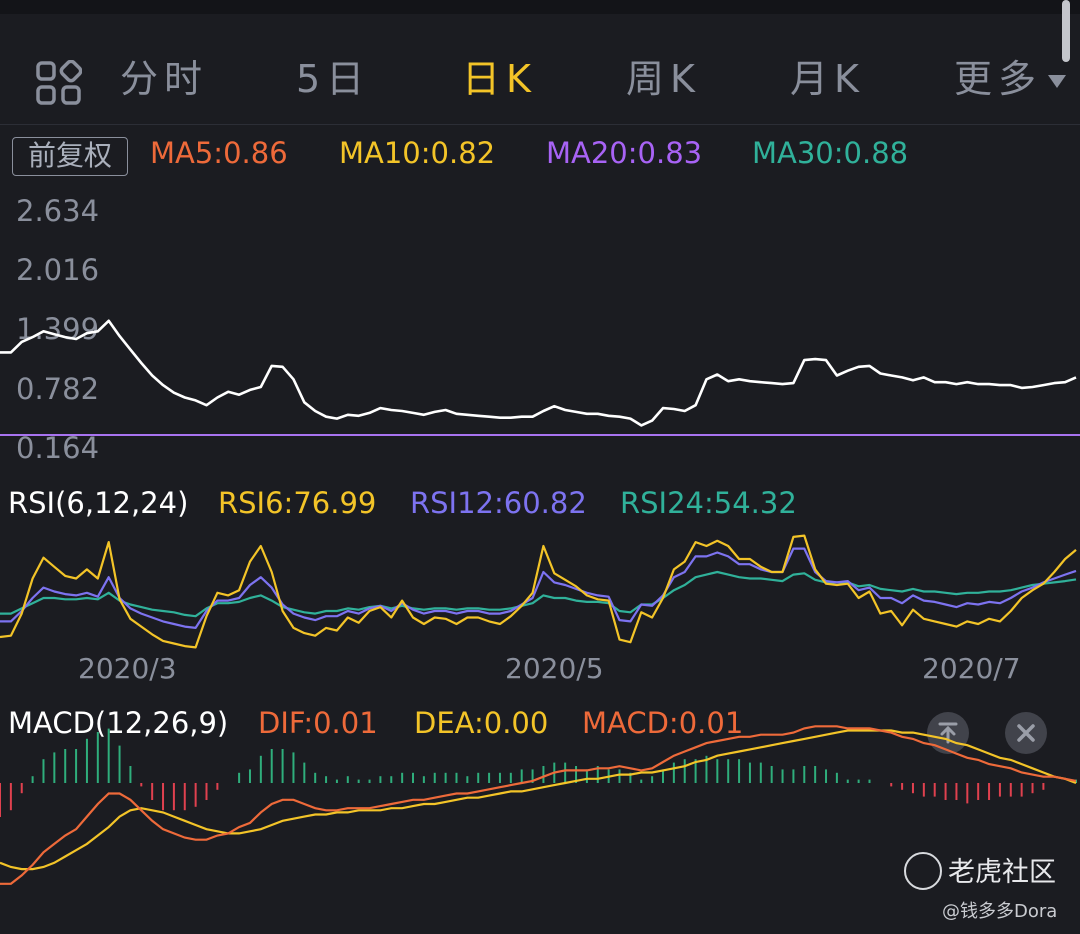 The image size is (1080, 934). I want to click on rsi-line-rsi6, so click(538, 591).